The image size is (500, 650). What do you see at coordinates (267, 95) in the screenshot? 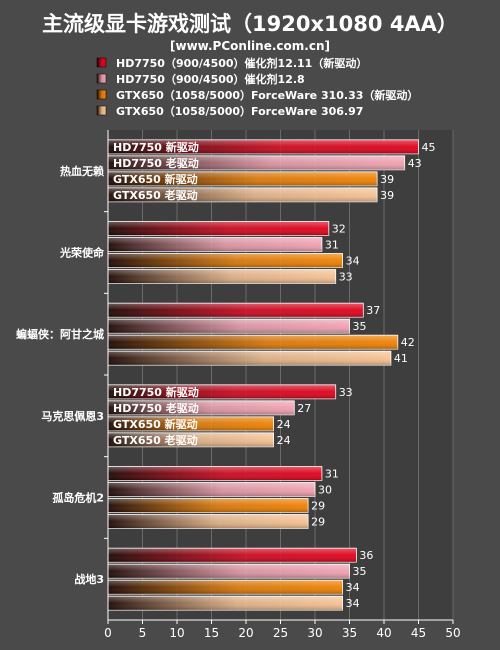
I see `legend-entry: GTX650（1058/5000）ForceWare 310.33（新驱动）` at bounding box center [267, 95].